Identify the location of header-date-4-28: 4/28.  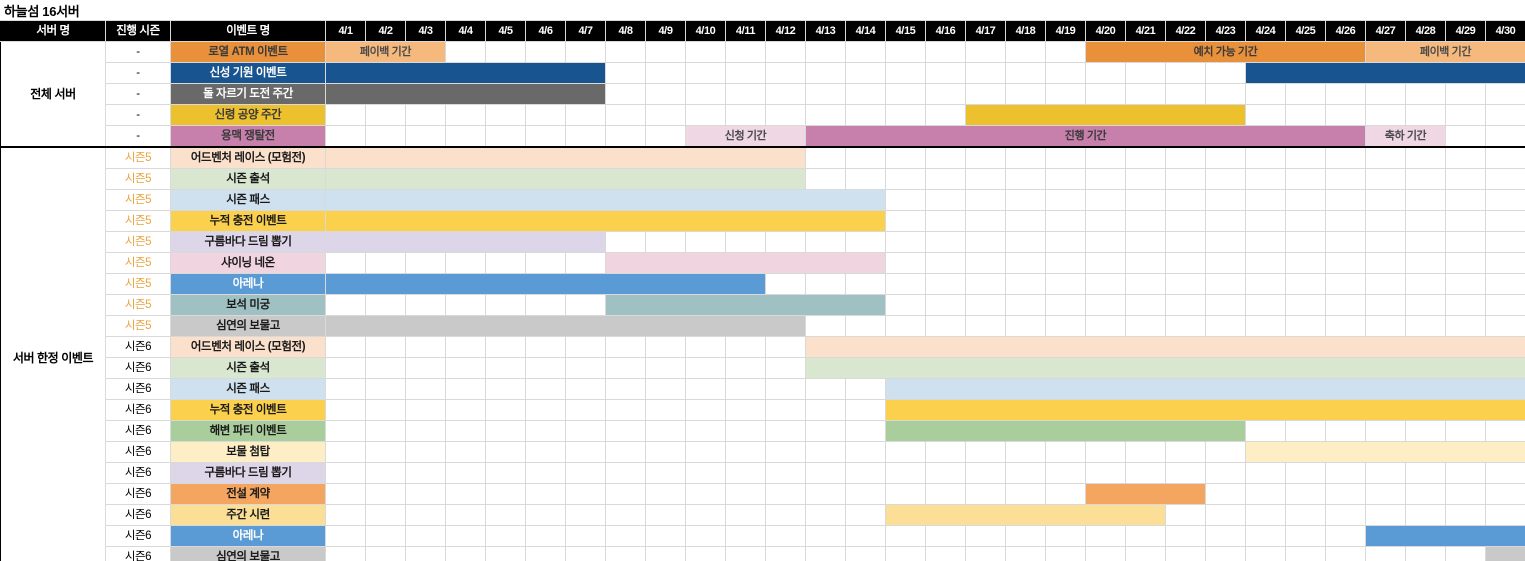
(1425, 31).